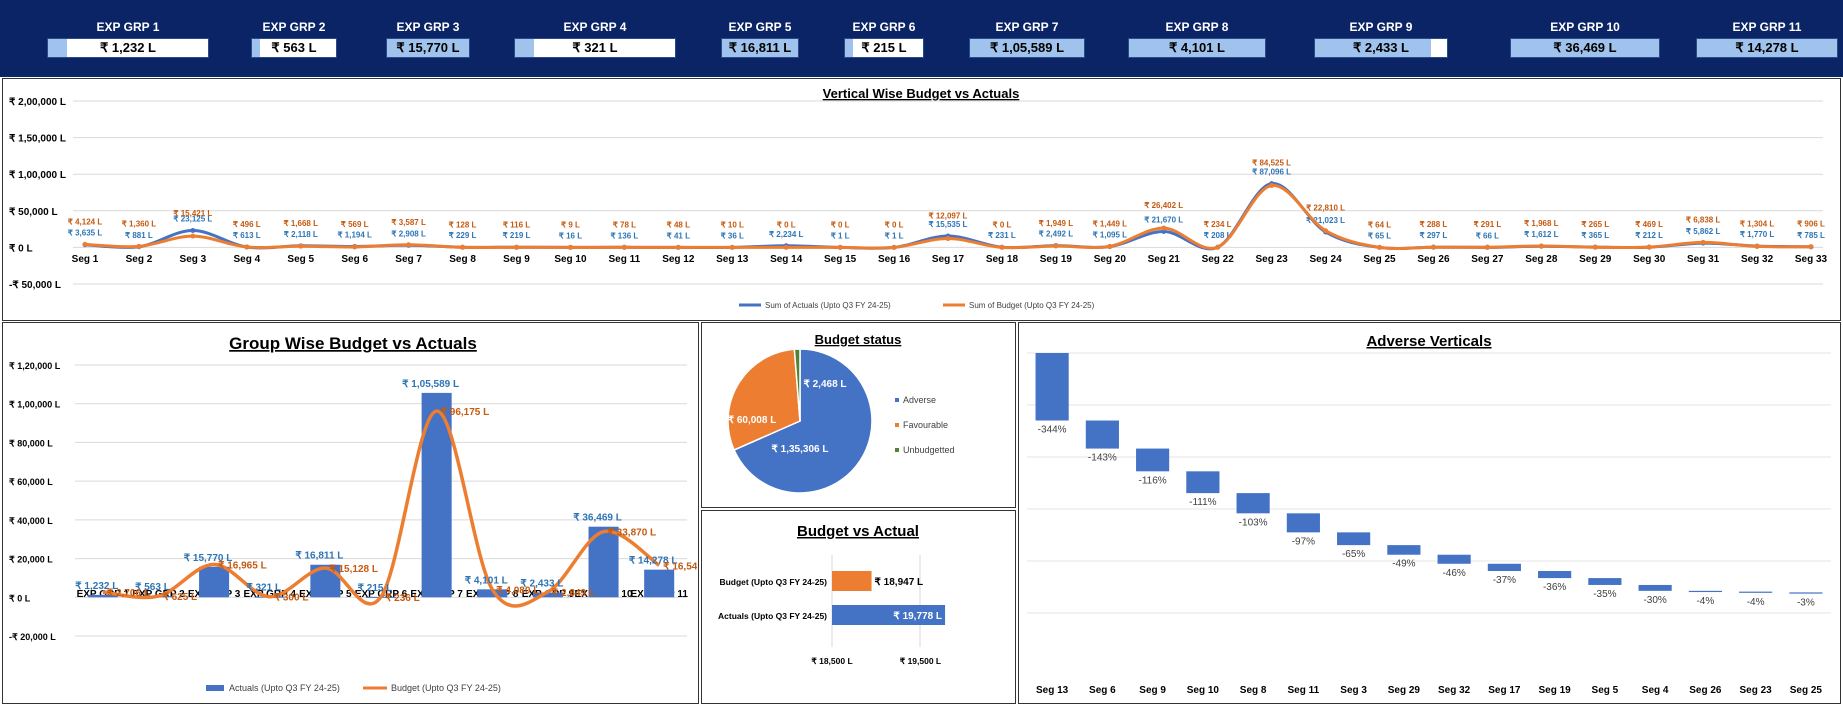 Image resolution: width=1843 pixels, height=706 pixels. Describe the element at coordinates (1271, 163) in the screenshot. I see `data-label: ₹ 84,525 L` at that location.